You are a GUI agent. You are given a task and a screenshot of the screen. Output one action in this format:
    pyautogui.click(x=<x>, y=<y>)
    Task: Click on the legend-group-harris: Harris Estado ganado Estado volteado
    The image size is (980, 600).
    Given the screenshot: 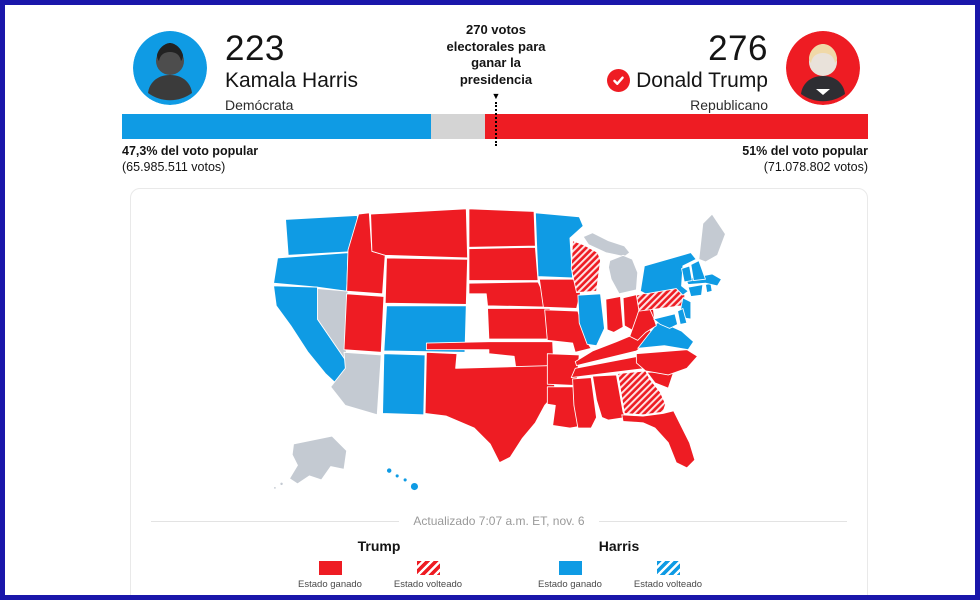 What is the action you would take?
    pyautogui.click(x=619, y=564)
    